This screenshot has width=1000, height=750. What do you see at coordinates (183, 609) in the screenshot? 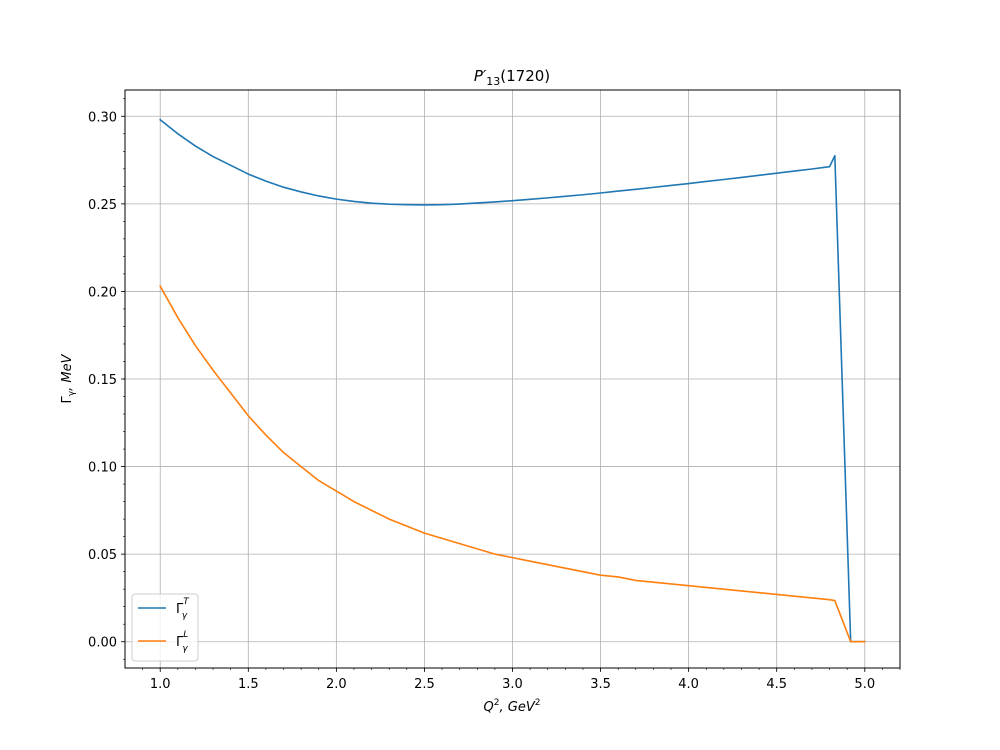
I see `legend-label-transverse: ΓT γ` at bounding box center [183, 609].